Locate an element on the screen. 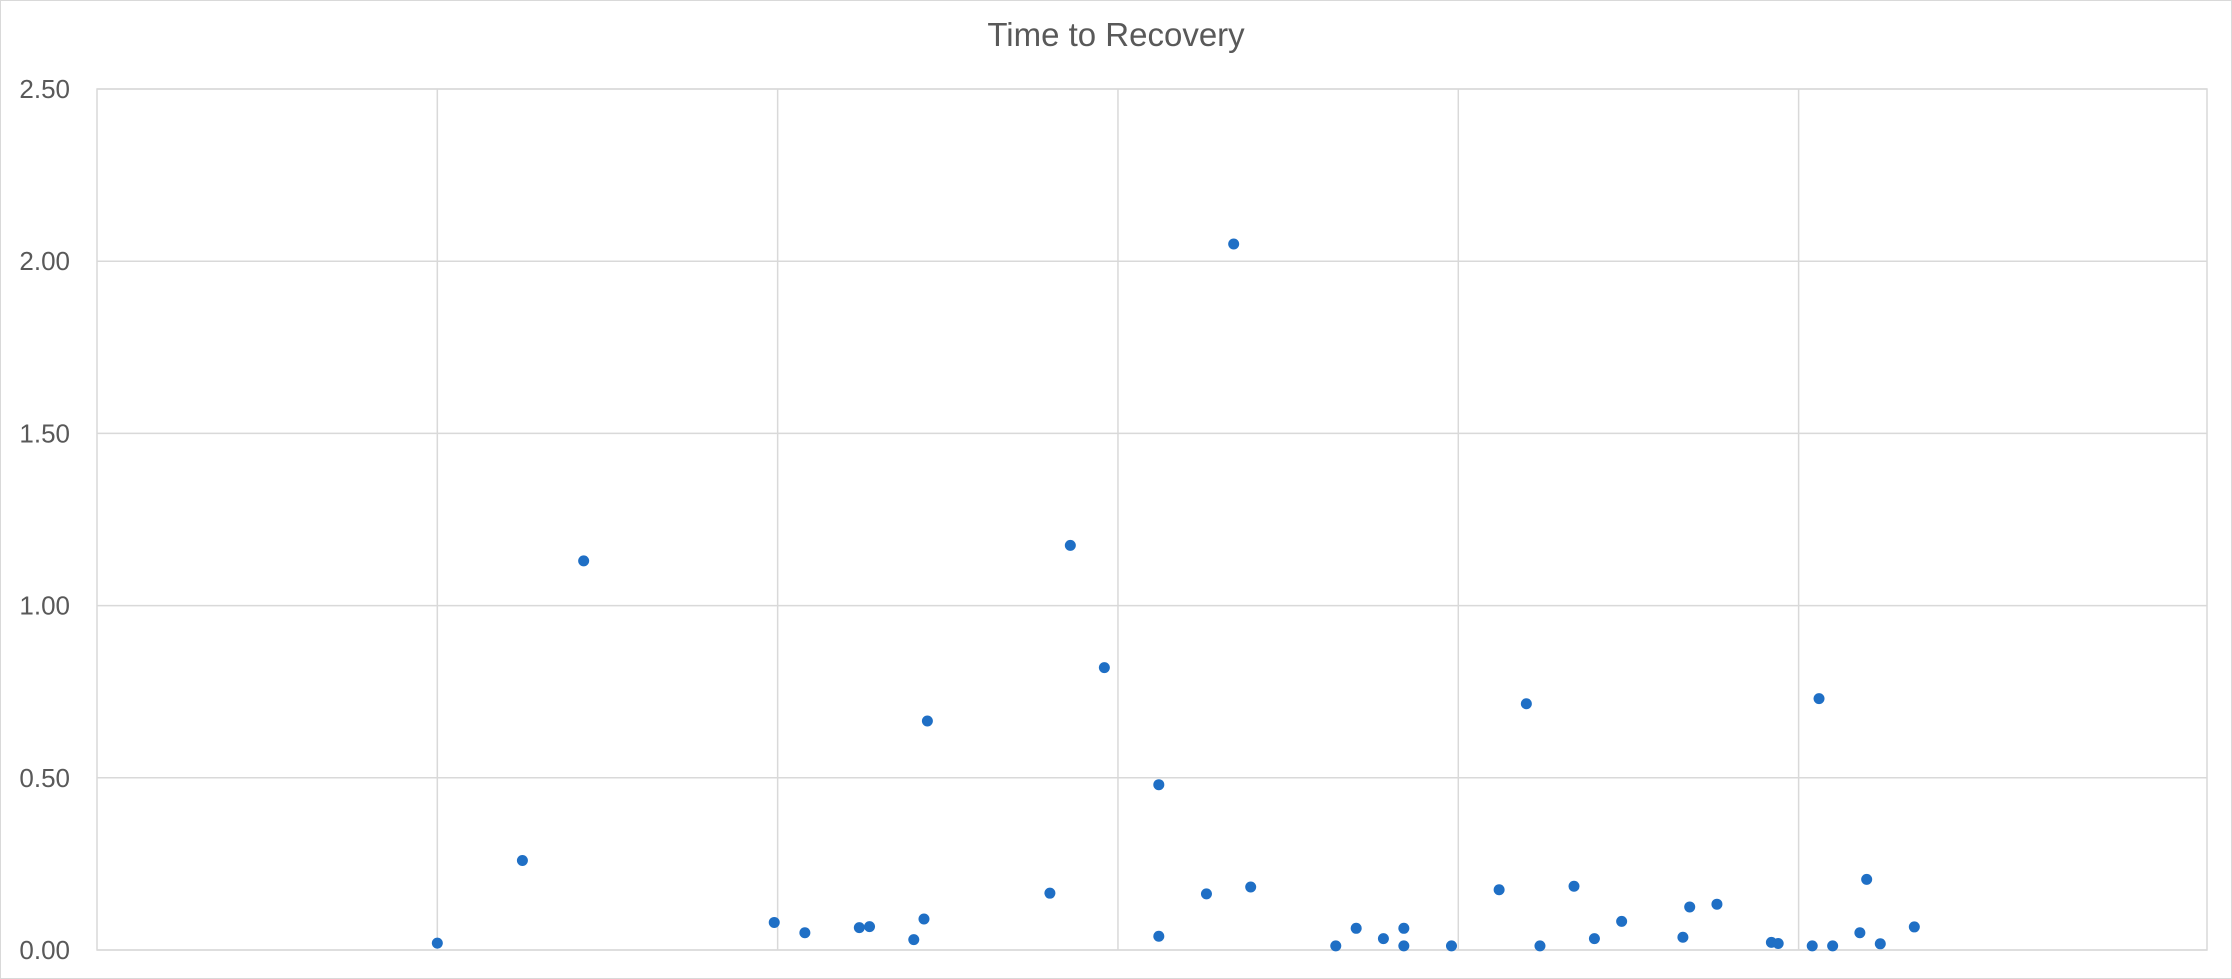 The image size is (2232, 979). chart-title: Time to Recovery is located at coordinates (1116, 34).